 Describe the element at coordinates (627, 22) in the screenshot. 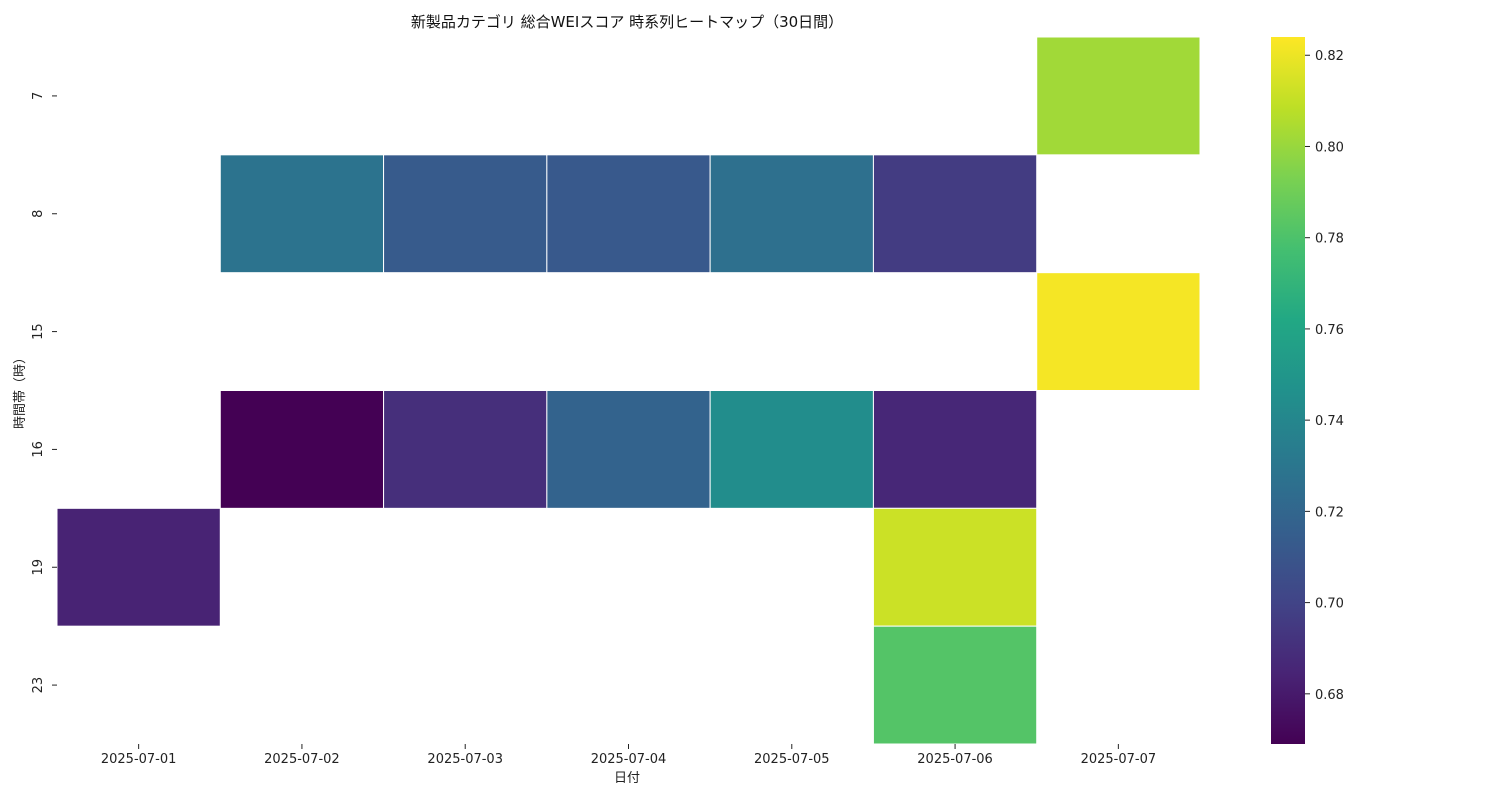

I see `chart-title: 新製品カテゴリ 総合WEIスコア 時系列ヒートマップ（30日間）` at that location.